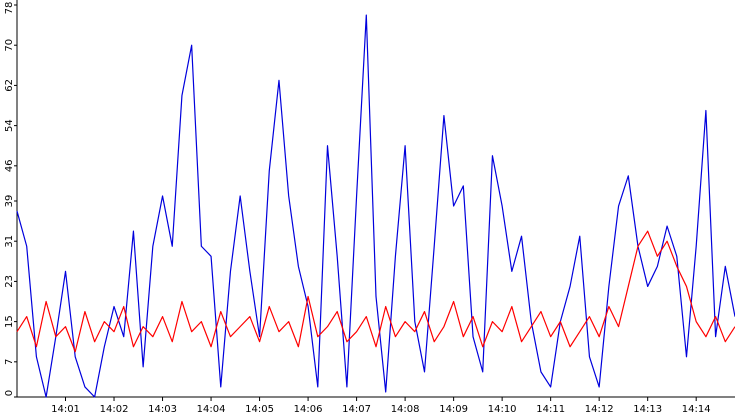 The image size is (735, 415). I want to click on x-tick-label: 14:05, so click(259, 409).